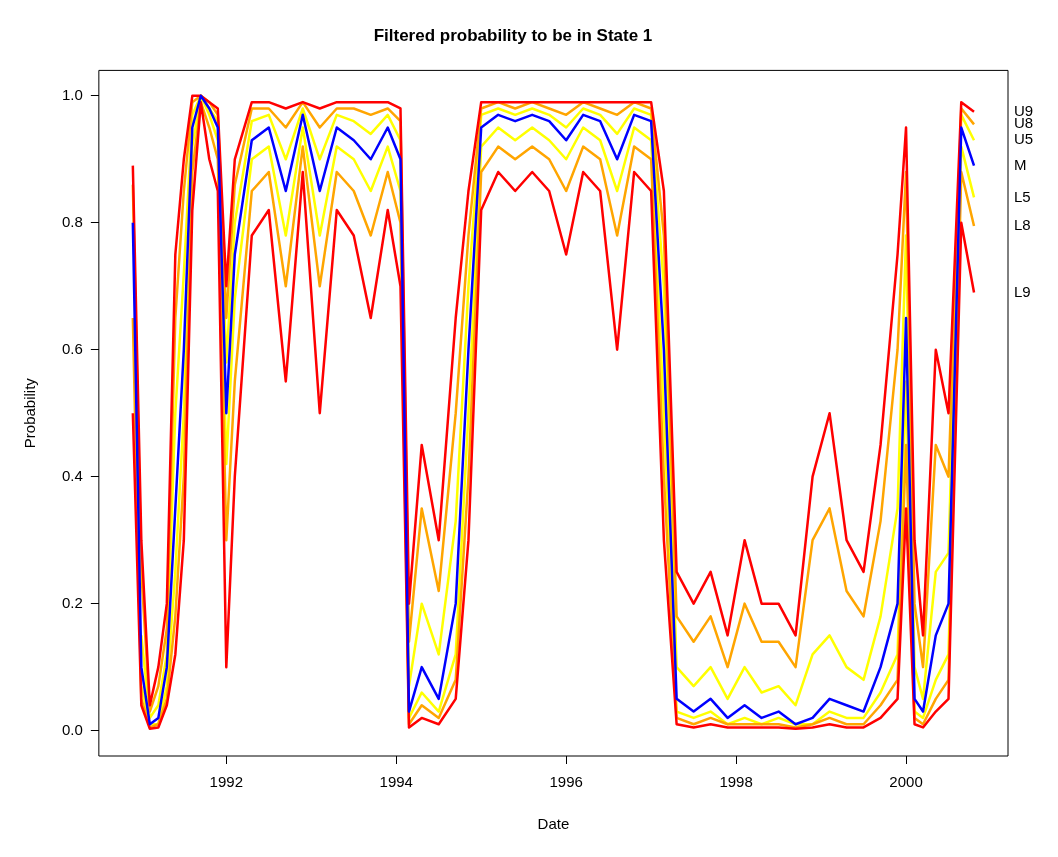 This screenshot has width=1058, height=857. I want to click on y-tick-label: 1.0, so click(72, 94).